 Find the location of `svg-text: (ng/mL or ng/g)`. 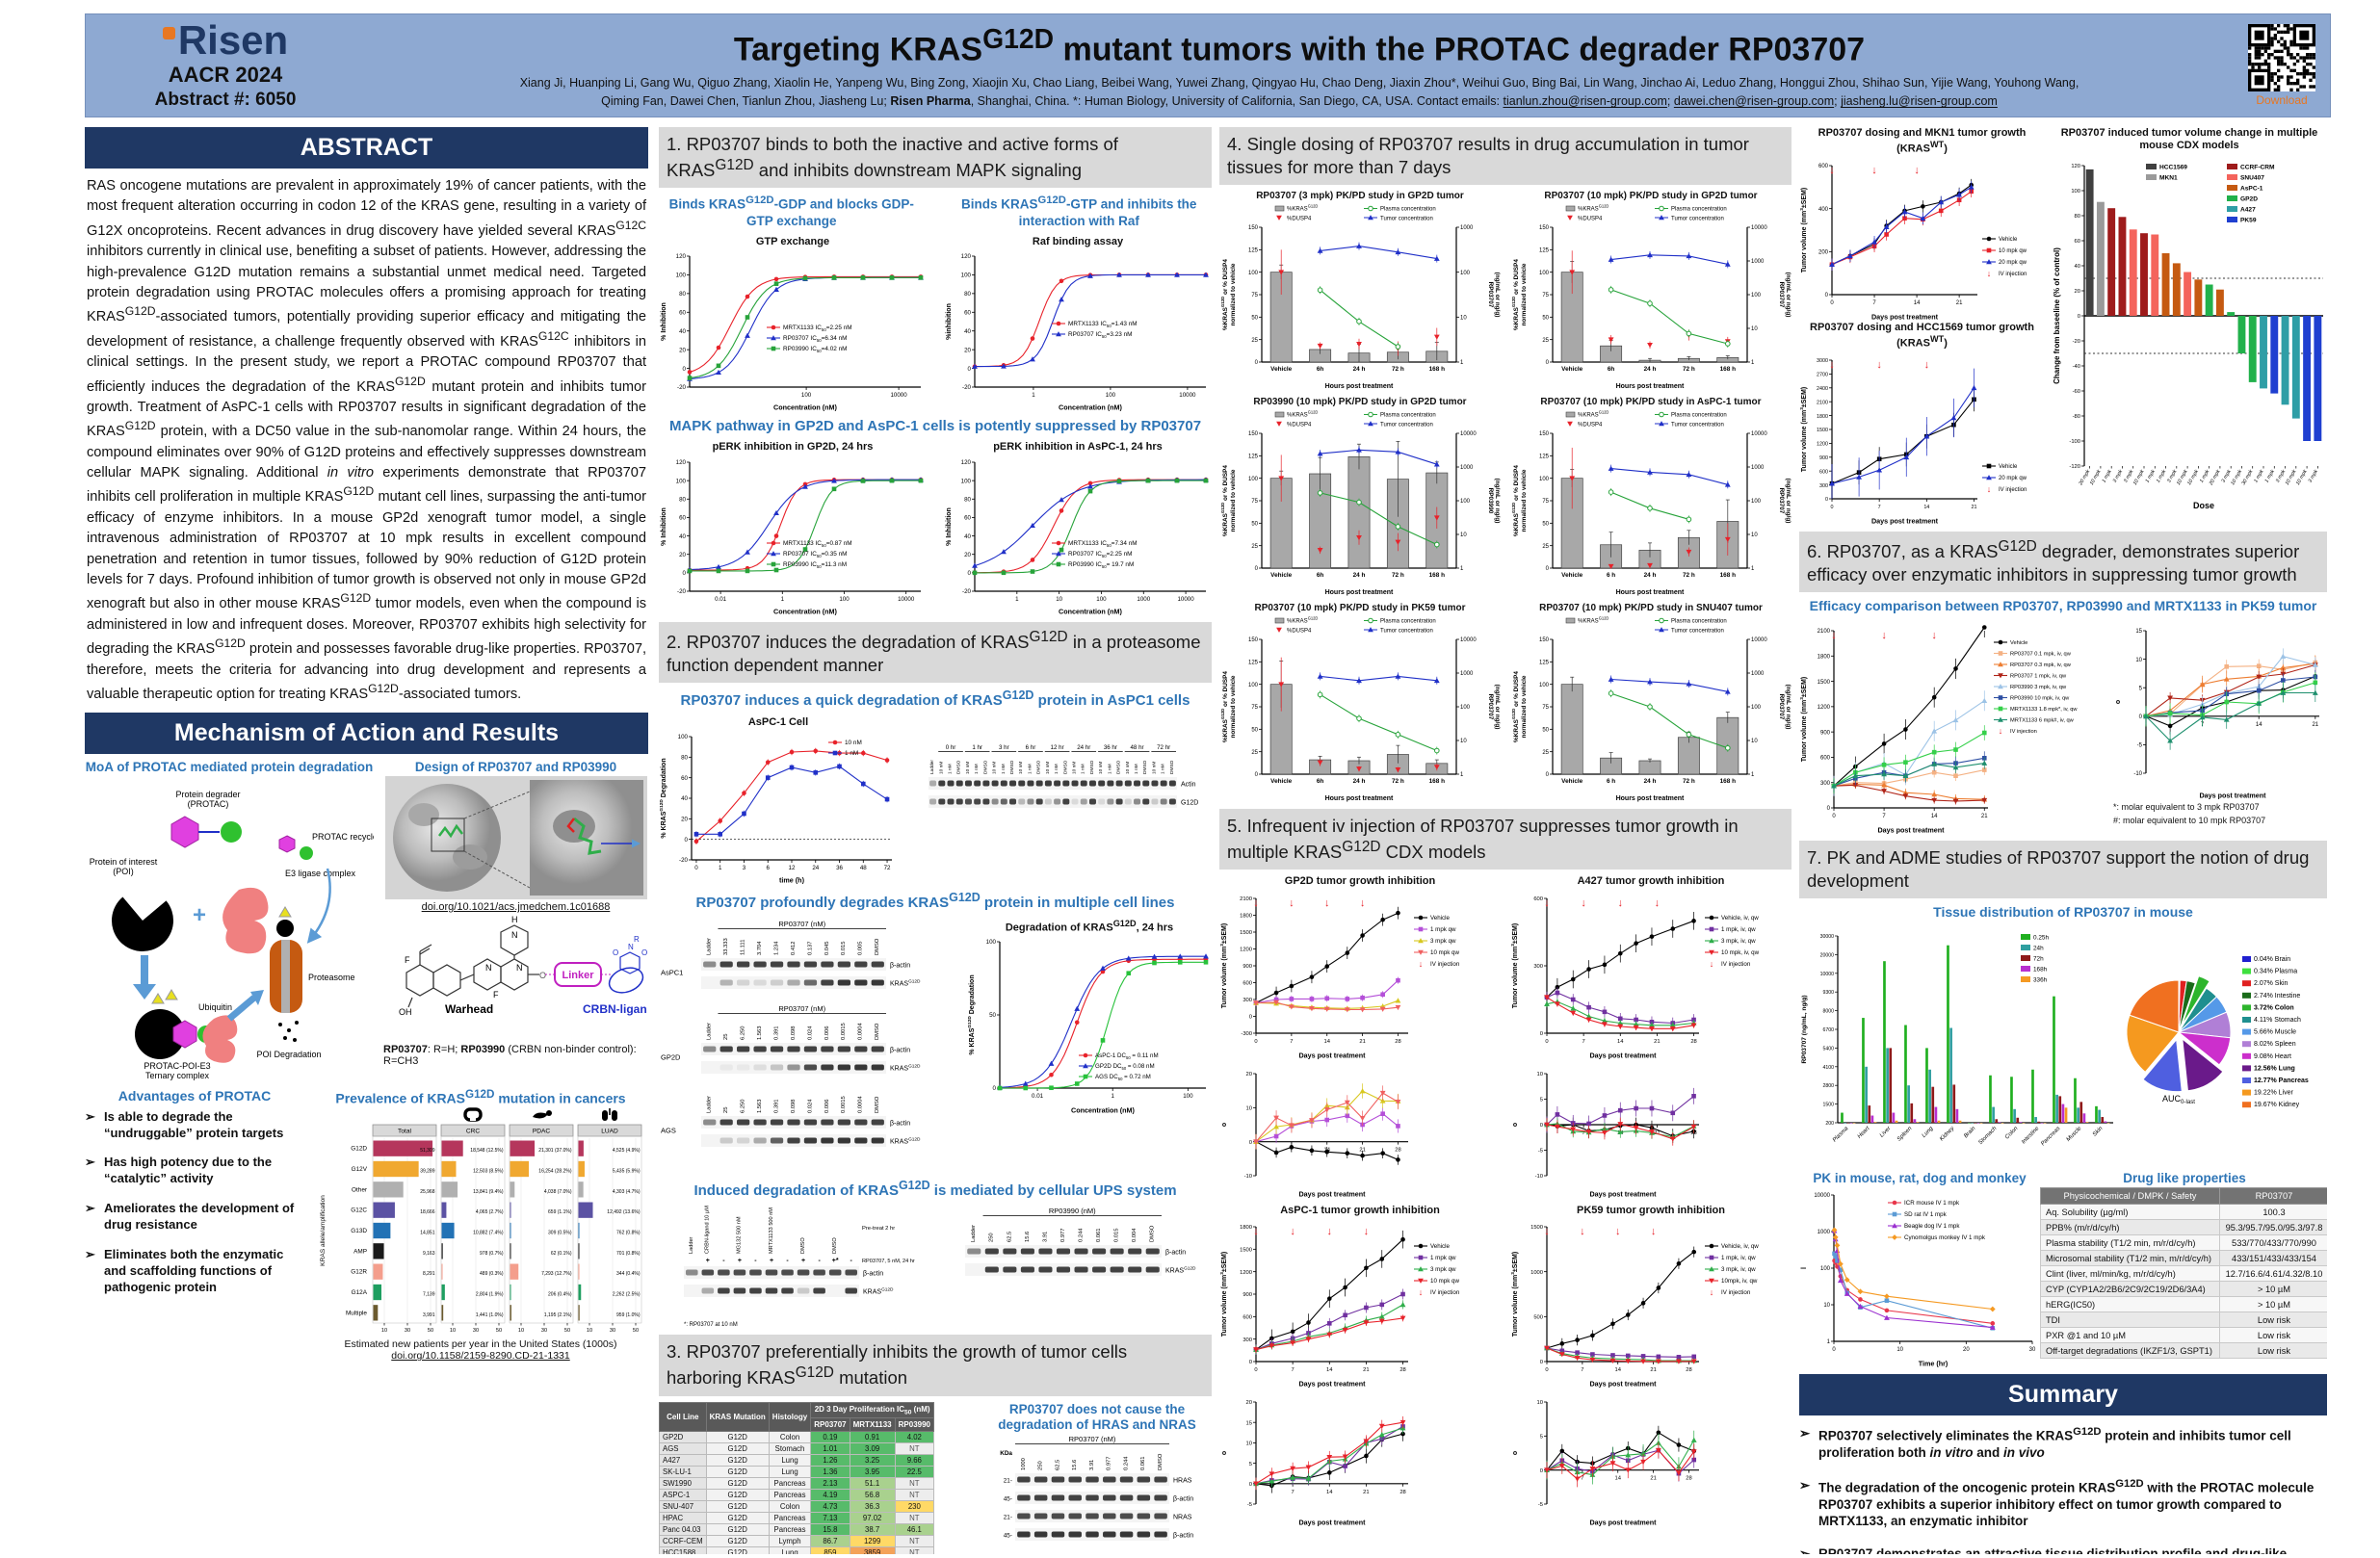

svg-text: (ng/mL or ng/g) is located at coordinates (1498, 296).